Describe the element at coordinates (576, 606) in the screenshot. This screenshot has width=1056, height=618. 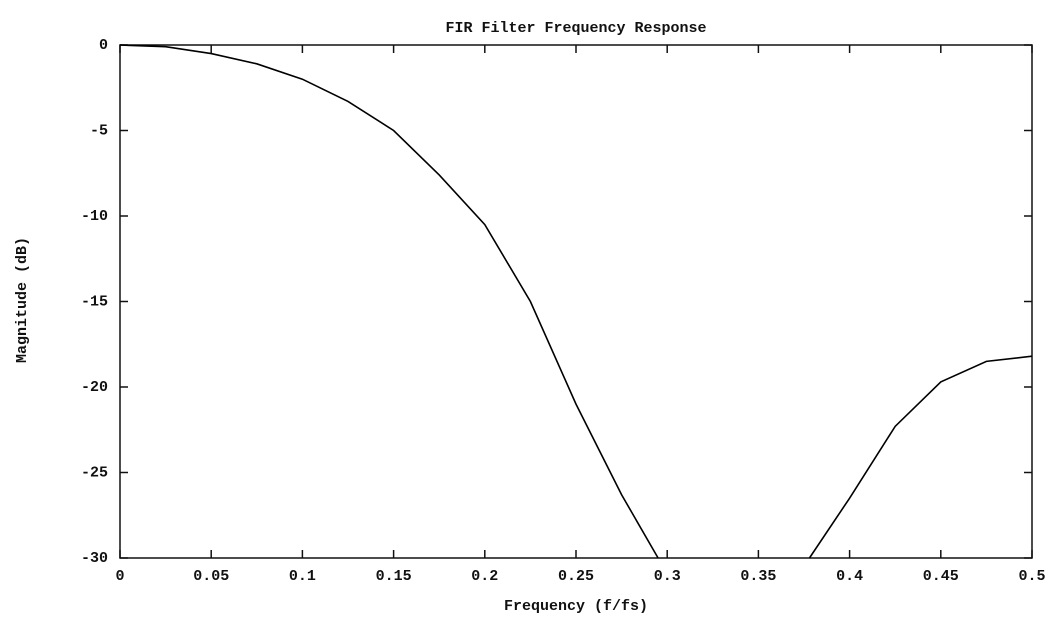
I see `x-axis-label: Frequency (f/fs)` at that location.